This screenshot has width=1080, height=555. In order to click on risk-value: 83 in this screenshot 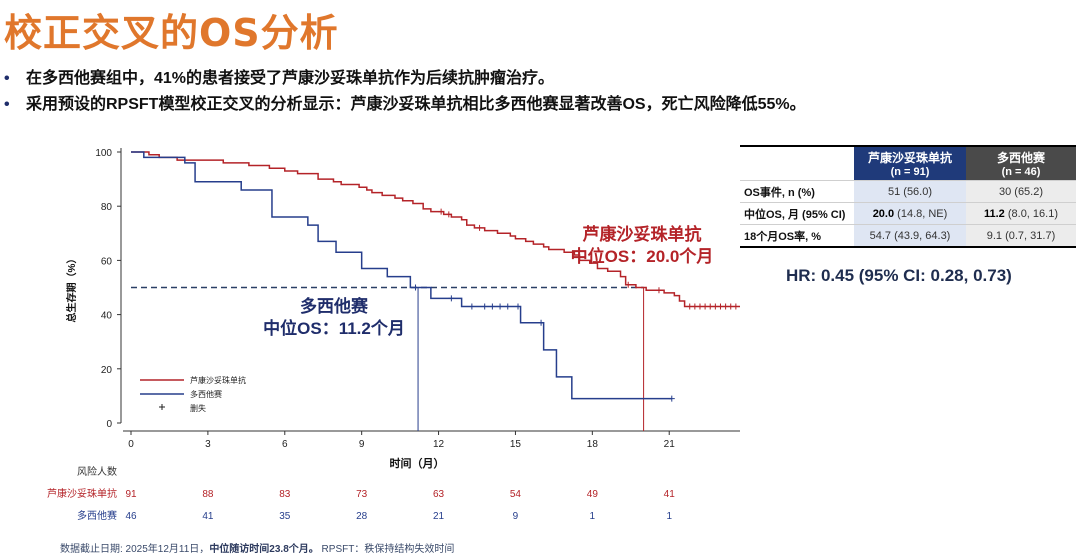, I will do `click(285, 494)`.